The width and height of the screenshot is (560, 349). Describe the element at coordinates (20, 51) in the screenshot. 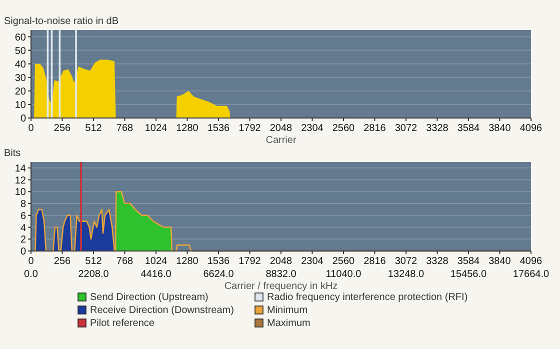

I see `y-tick-label: 50` at that location.